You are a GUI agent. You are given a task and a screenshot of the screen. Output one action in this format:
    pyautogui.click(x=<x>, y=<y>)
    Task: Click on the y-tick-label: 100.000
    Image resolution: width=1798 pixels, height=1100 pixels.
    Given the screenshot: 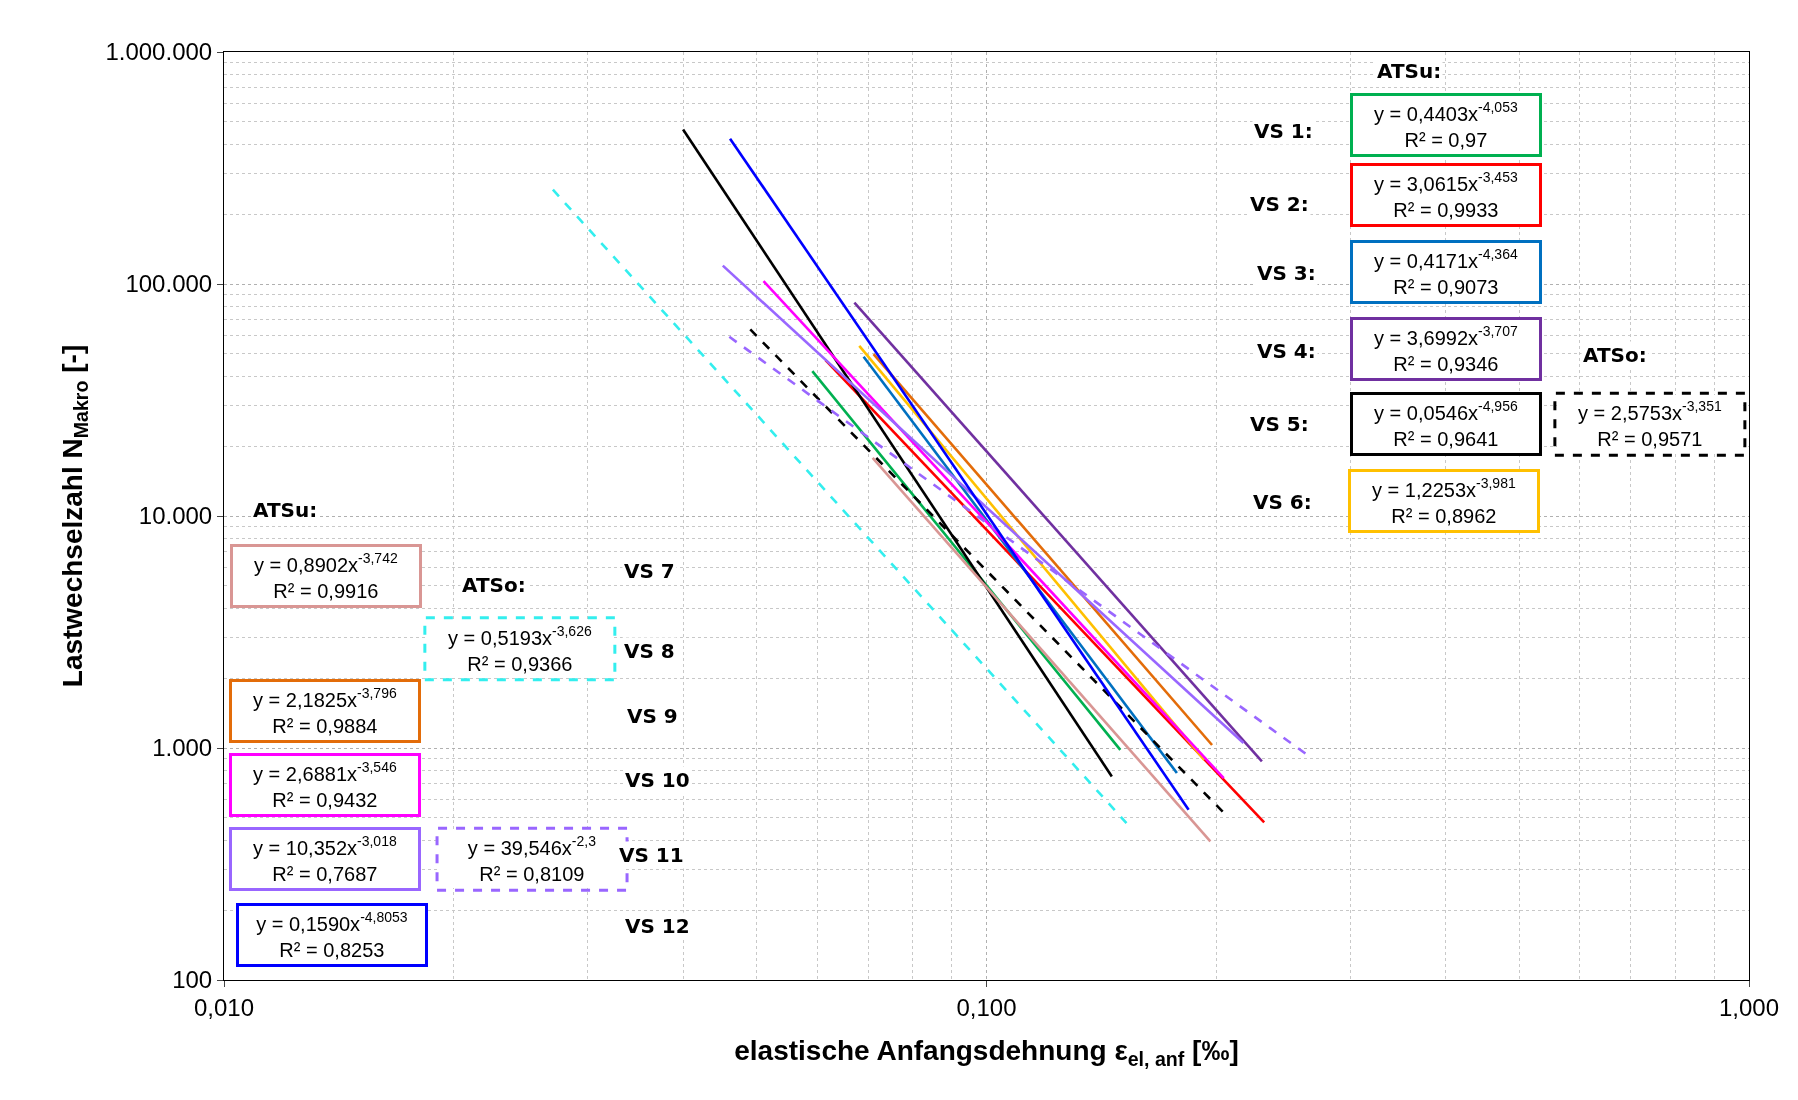 What is the action you would take?
    pyautogui.click(x=169, y=284)
    